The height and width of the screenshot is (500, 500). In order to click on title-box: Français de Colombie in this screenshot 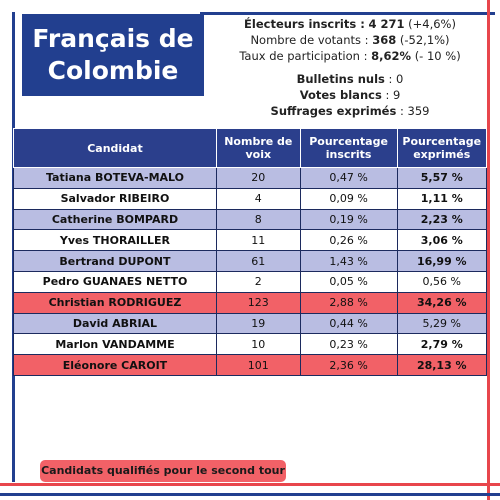, I will do `click(113, 55)`.